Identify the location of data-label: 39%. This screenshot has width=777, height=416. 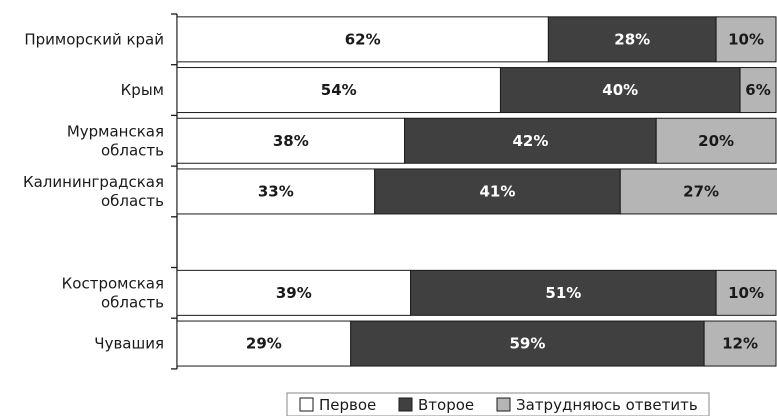
(294, 293).